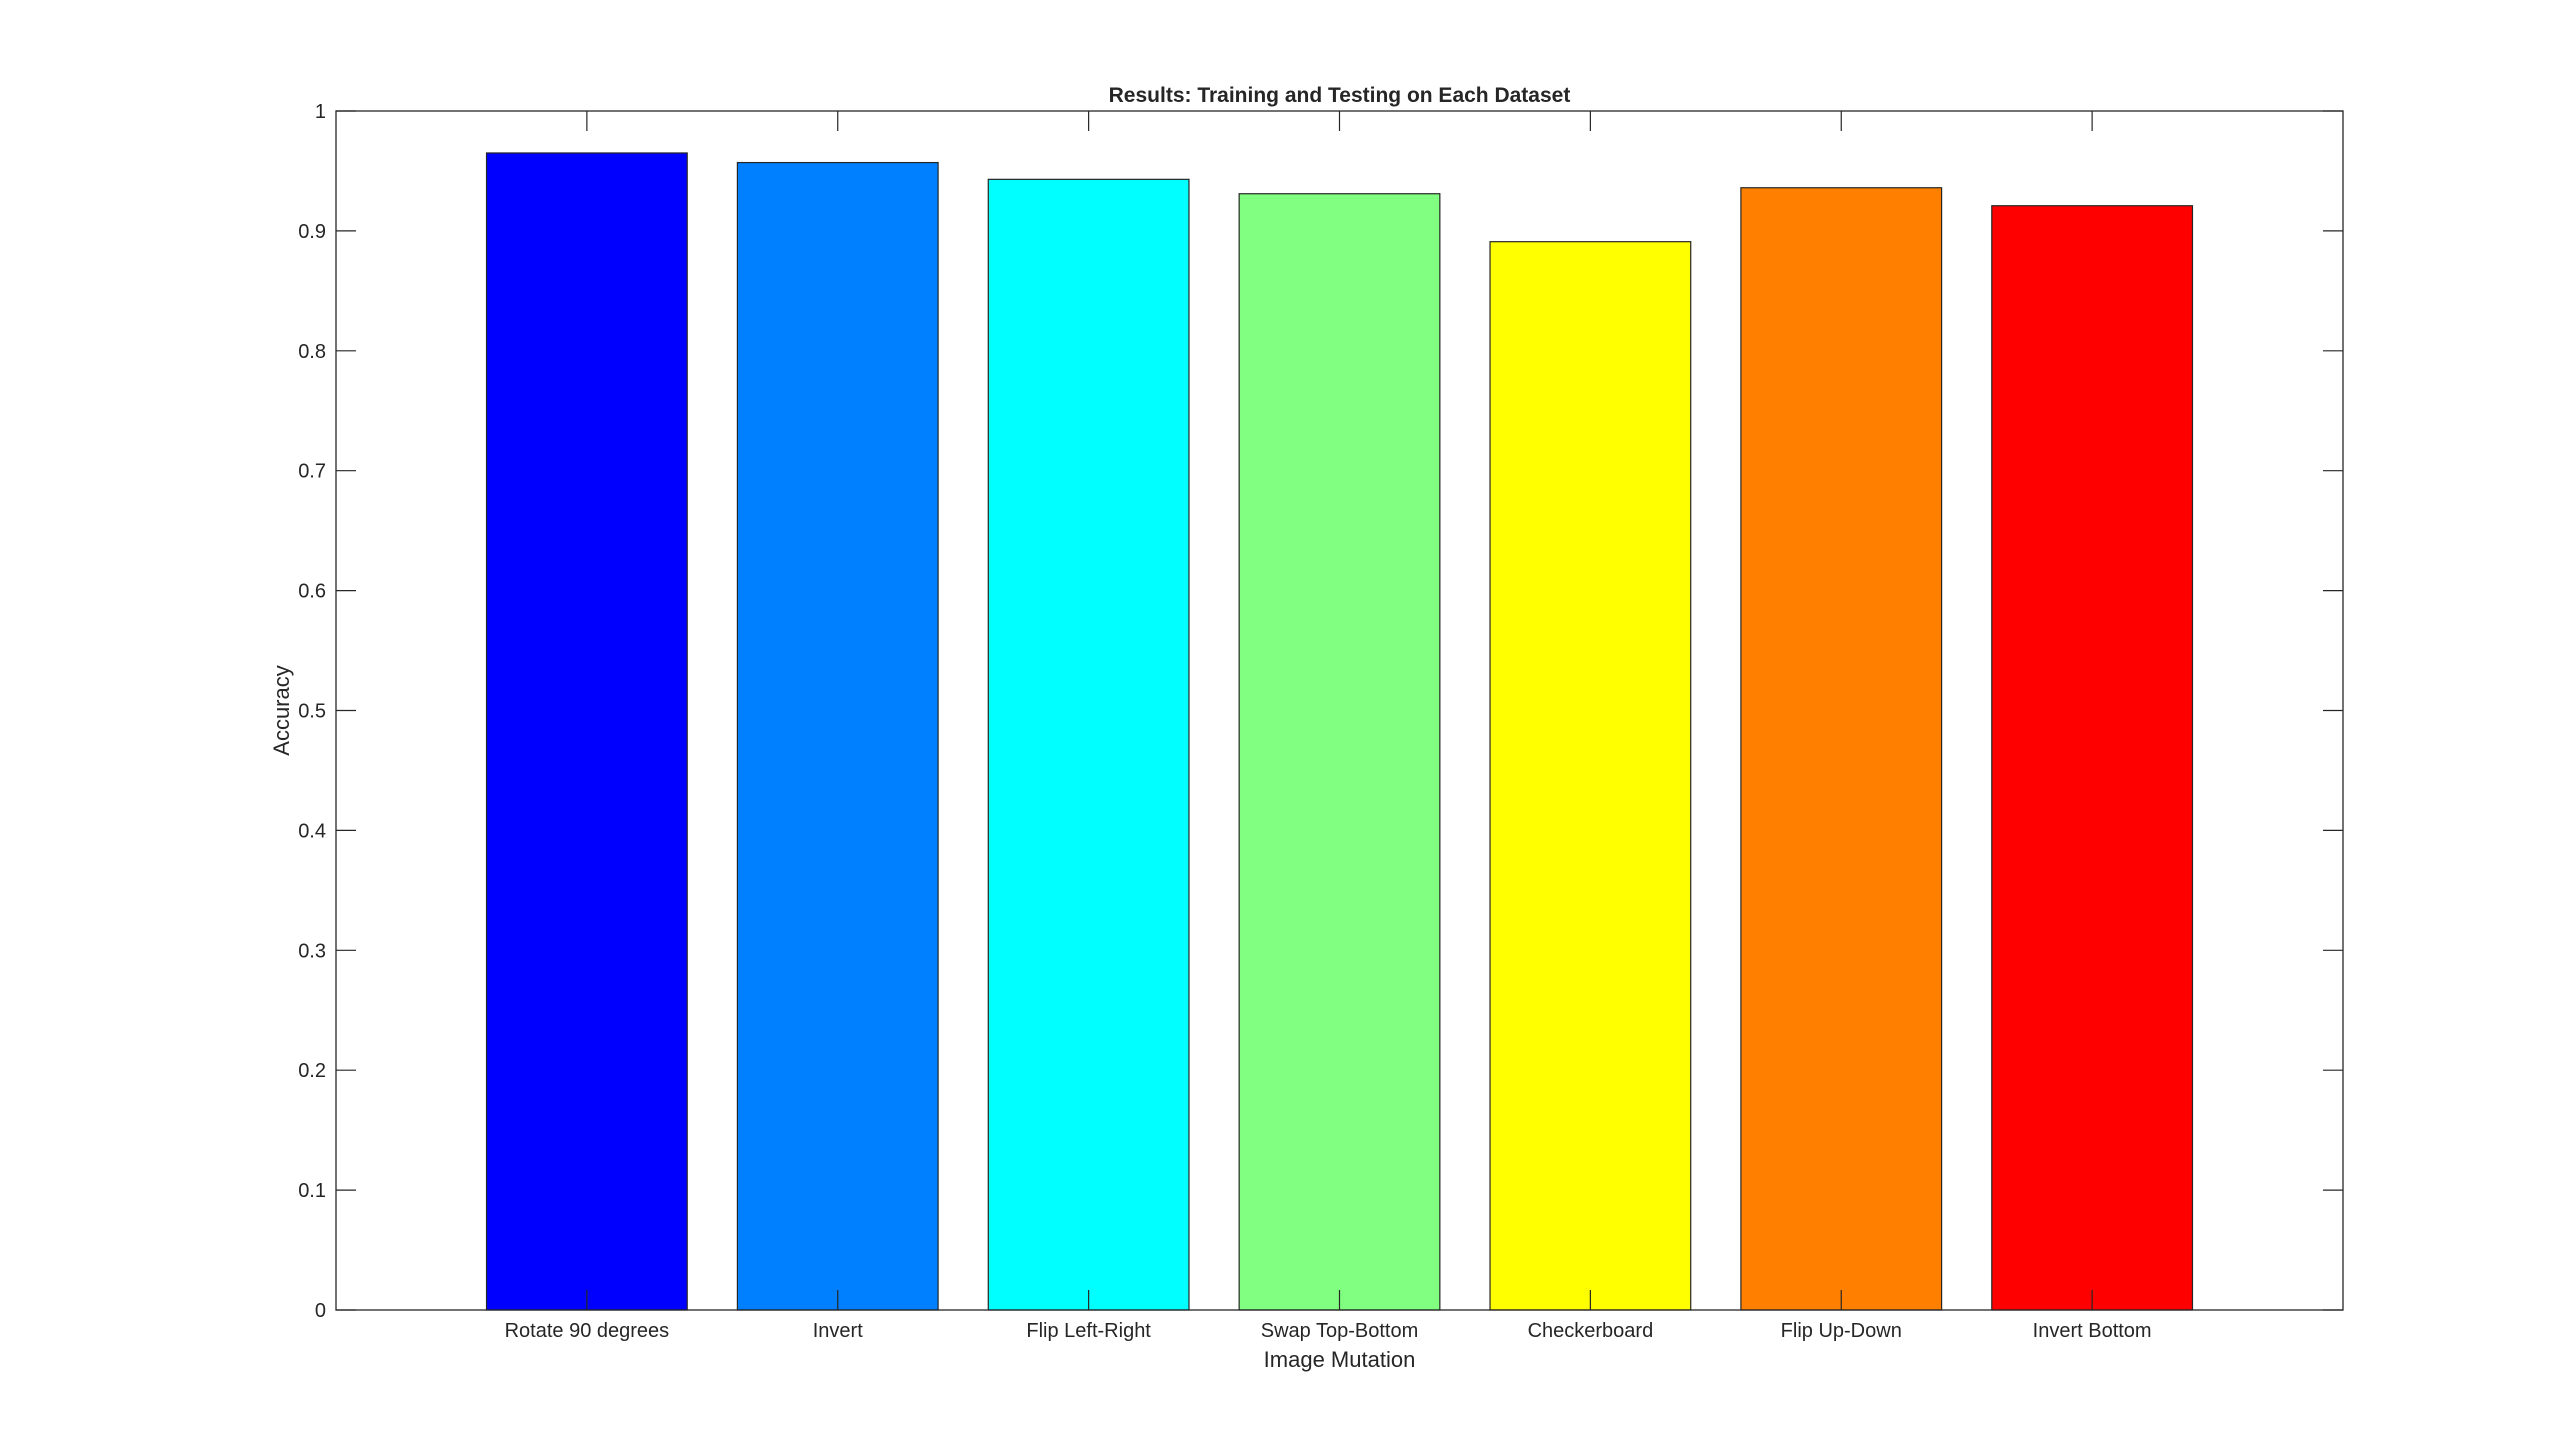 The image size is (2560, 1454). What do you see at coordinates (838, 1331) in the screenshot?
I see `x-tick-label: Invert` at bounding box center [838, 1331].